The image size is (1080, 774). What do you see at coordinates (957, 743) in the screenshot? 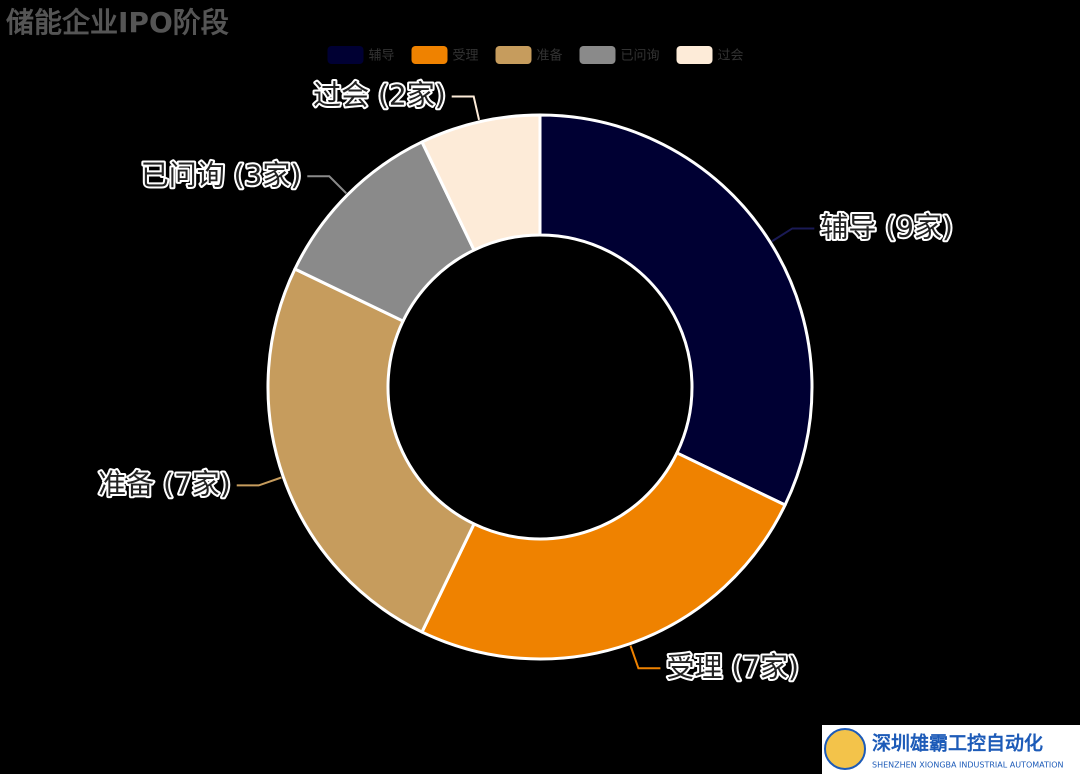
I see `watermark-name: 深圳雄霸工控自动化` at bounding box center [957, 743].